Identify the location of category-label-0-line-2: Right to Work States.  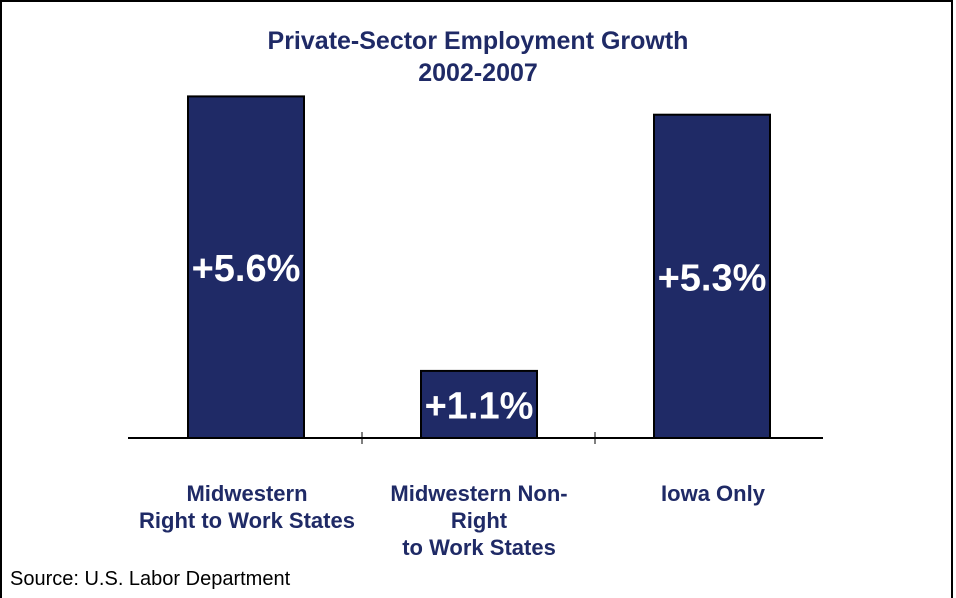
(247, 520).